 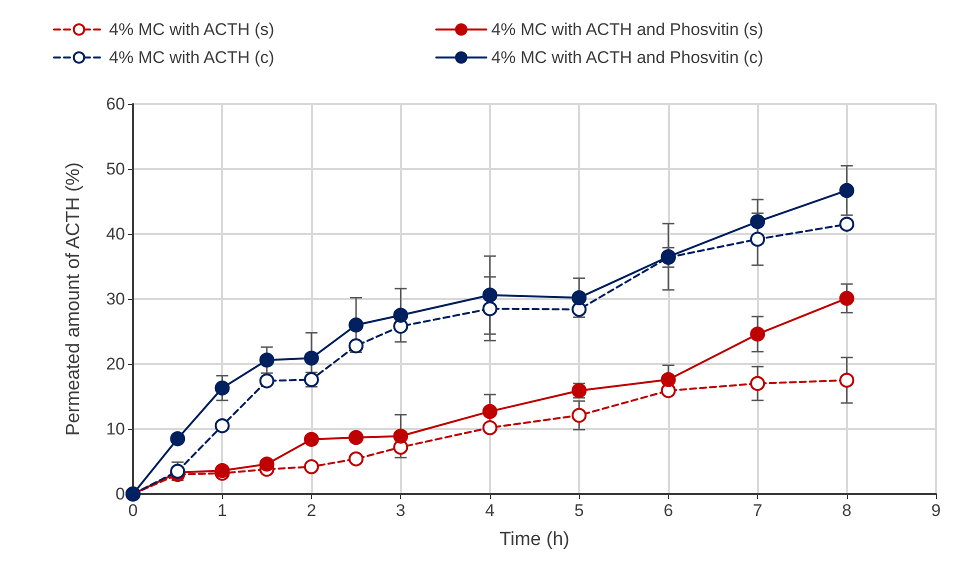 I want to click on legend-label: 4% MC with ACTH (c), so click(x=191, y=57).